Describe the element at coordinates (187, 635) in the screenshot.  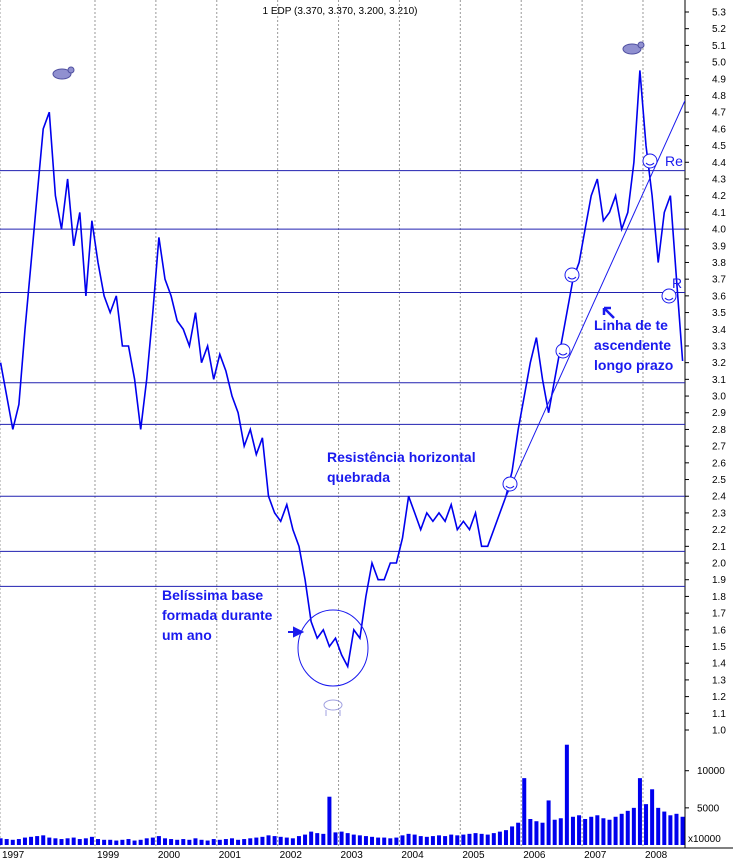
I see `annotation: um ano` at that location.